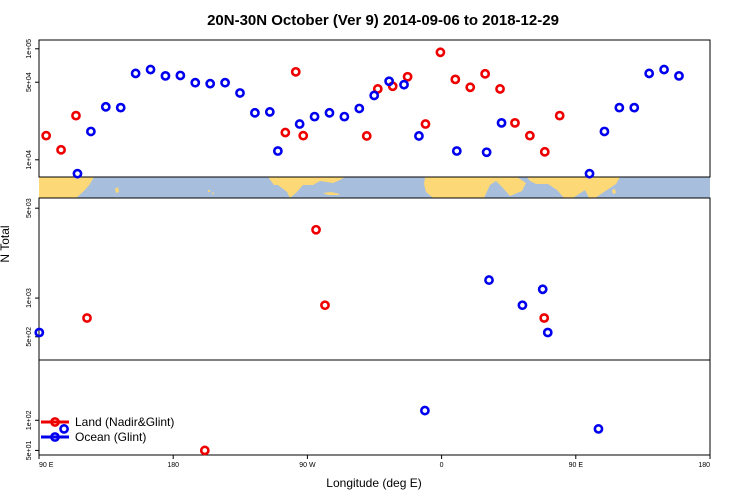 The image size is (750, 500). I want to click on legend-land-marker, so click(55, 422).